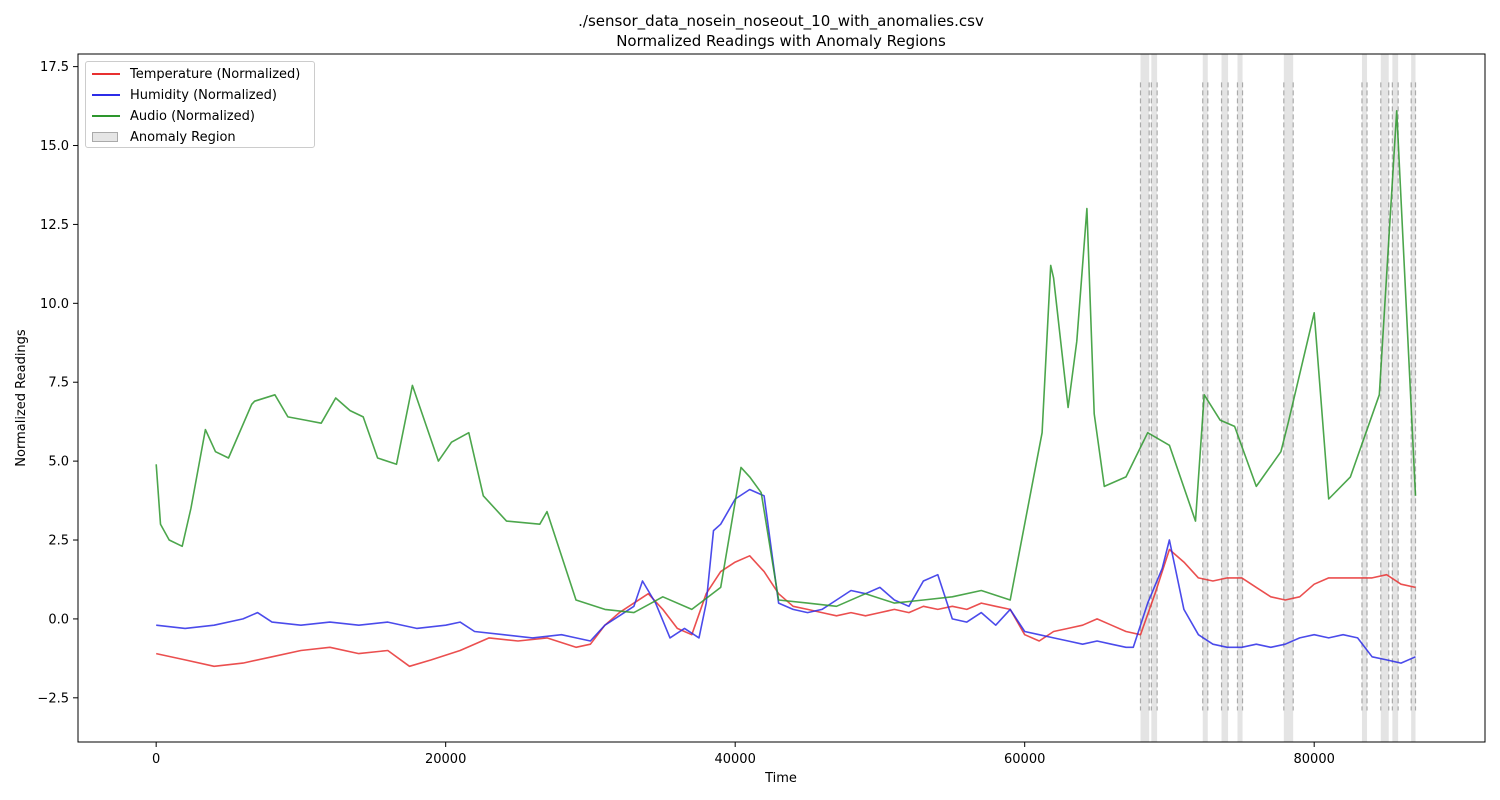  I want to click on x-tick-label: 40000, so click(734, 759).